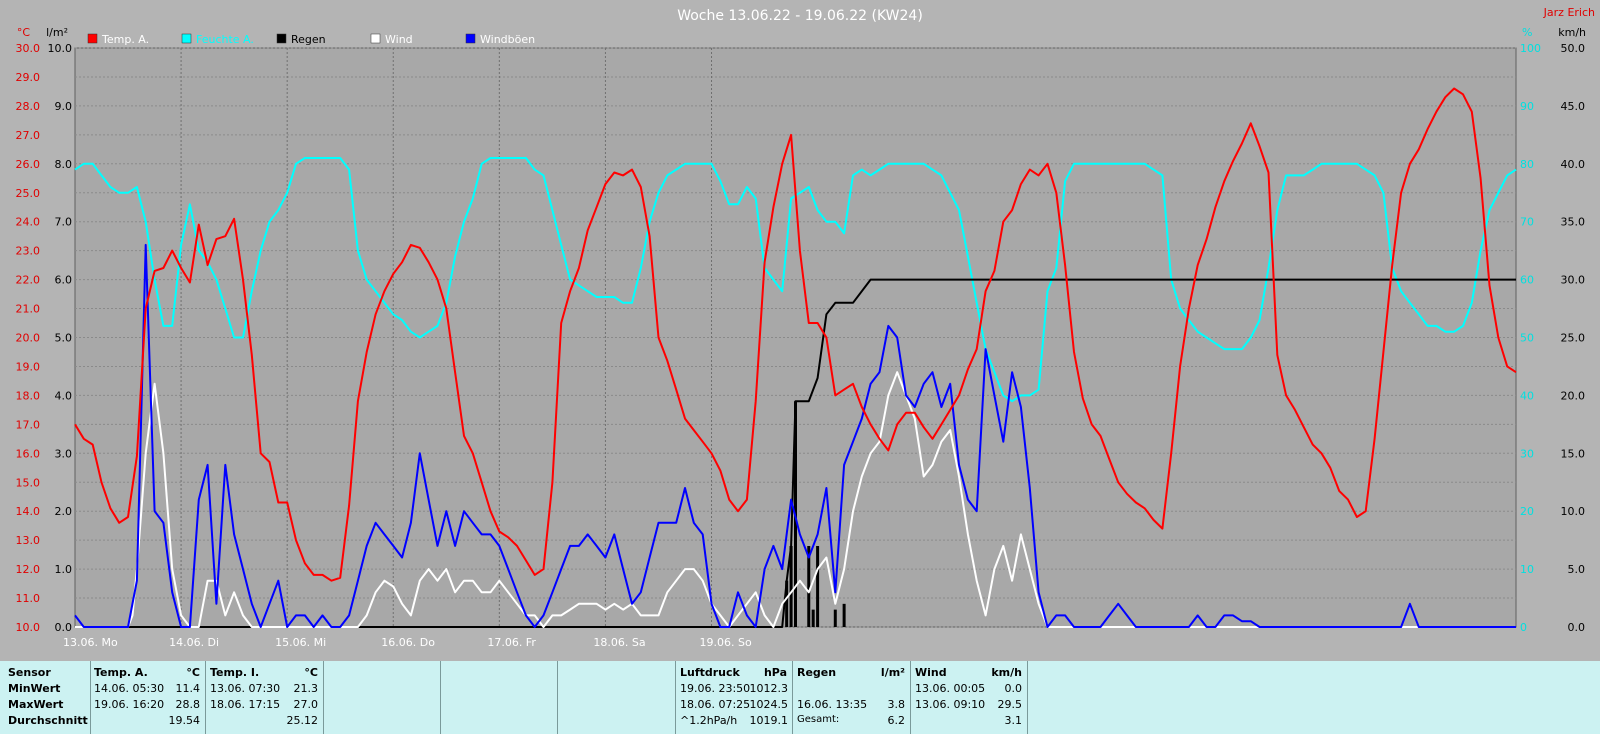 The width and height of the screenshot is (1600, 734). I want to click on rain-tick-label: 1.0, so click(64, 569).